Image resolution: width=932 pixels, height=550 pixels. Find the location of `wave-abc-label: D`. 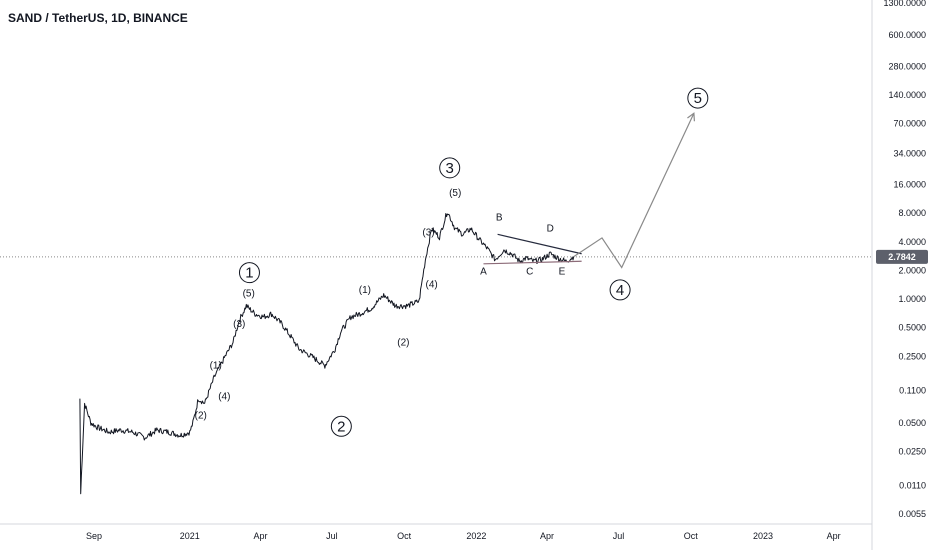

wave-abc-label: D is located at coordinates (550, 229).